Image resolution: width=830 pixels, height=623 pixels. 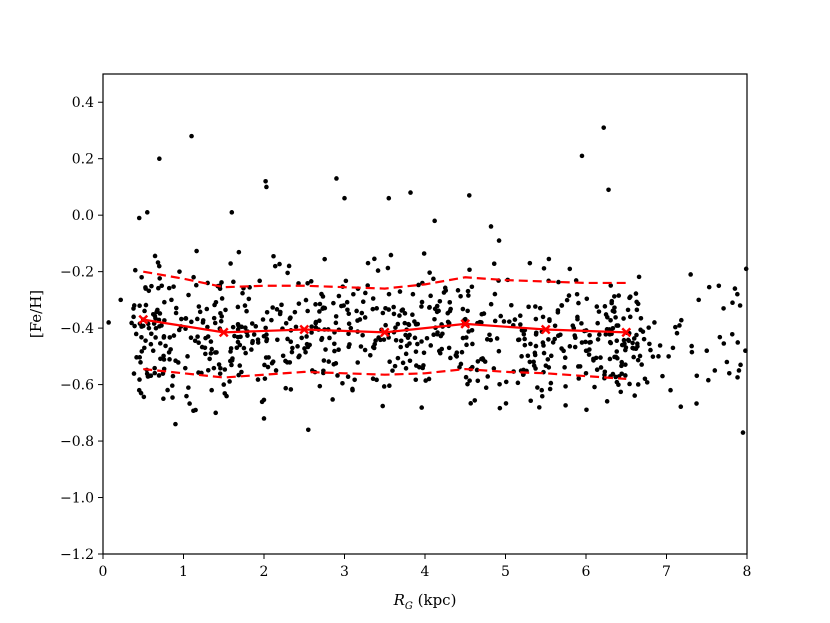 What do you see at coordinates (83, 160) in the screenshot?
I see `y-tick-label: 0.2` at bounding box center [83, 160].